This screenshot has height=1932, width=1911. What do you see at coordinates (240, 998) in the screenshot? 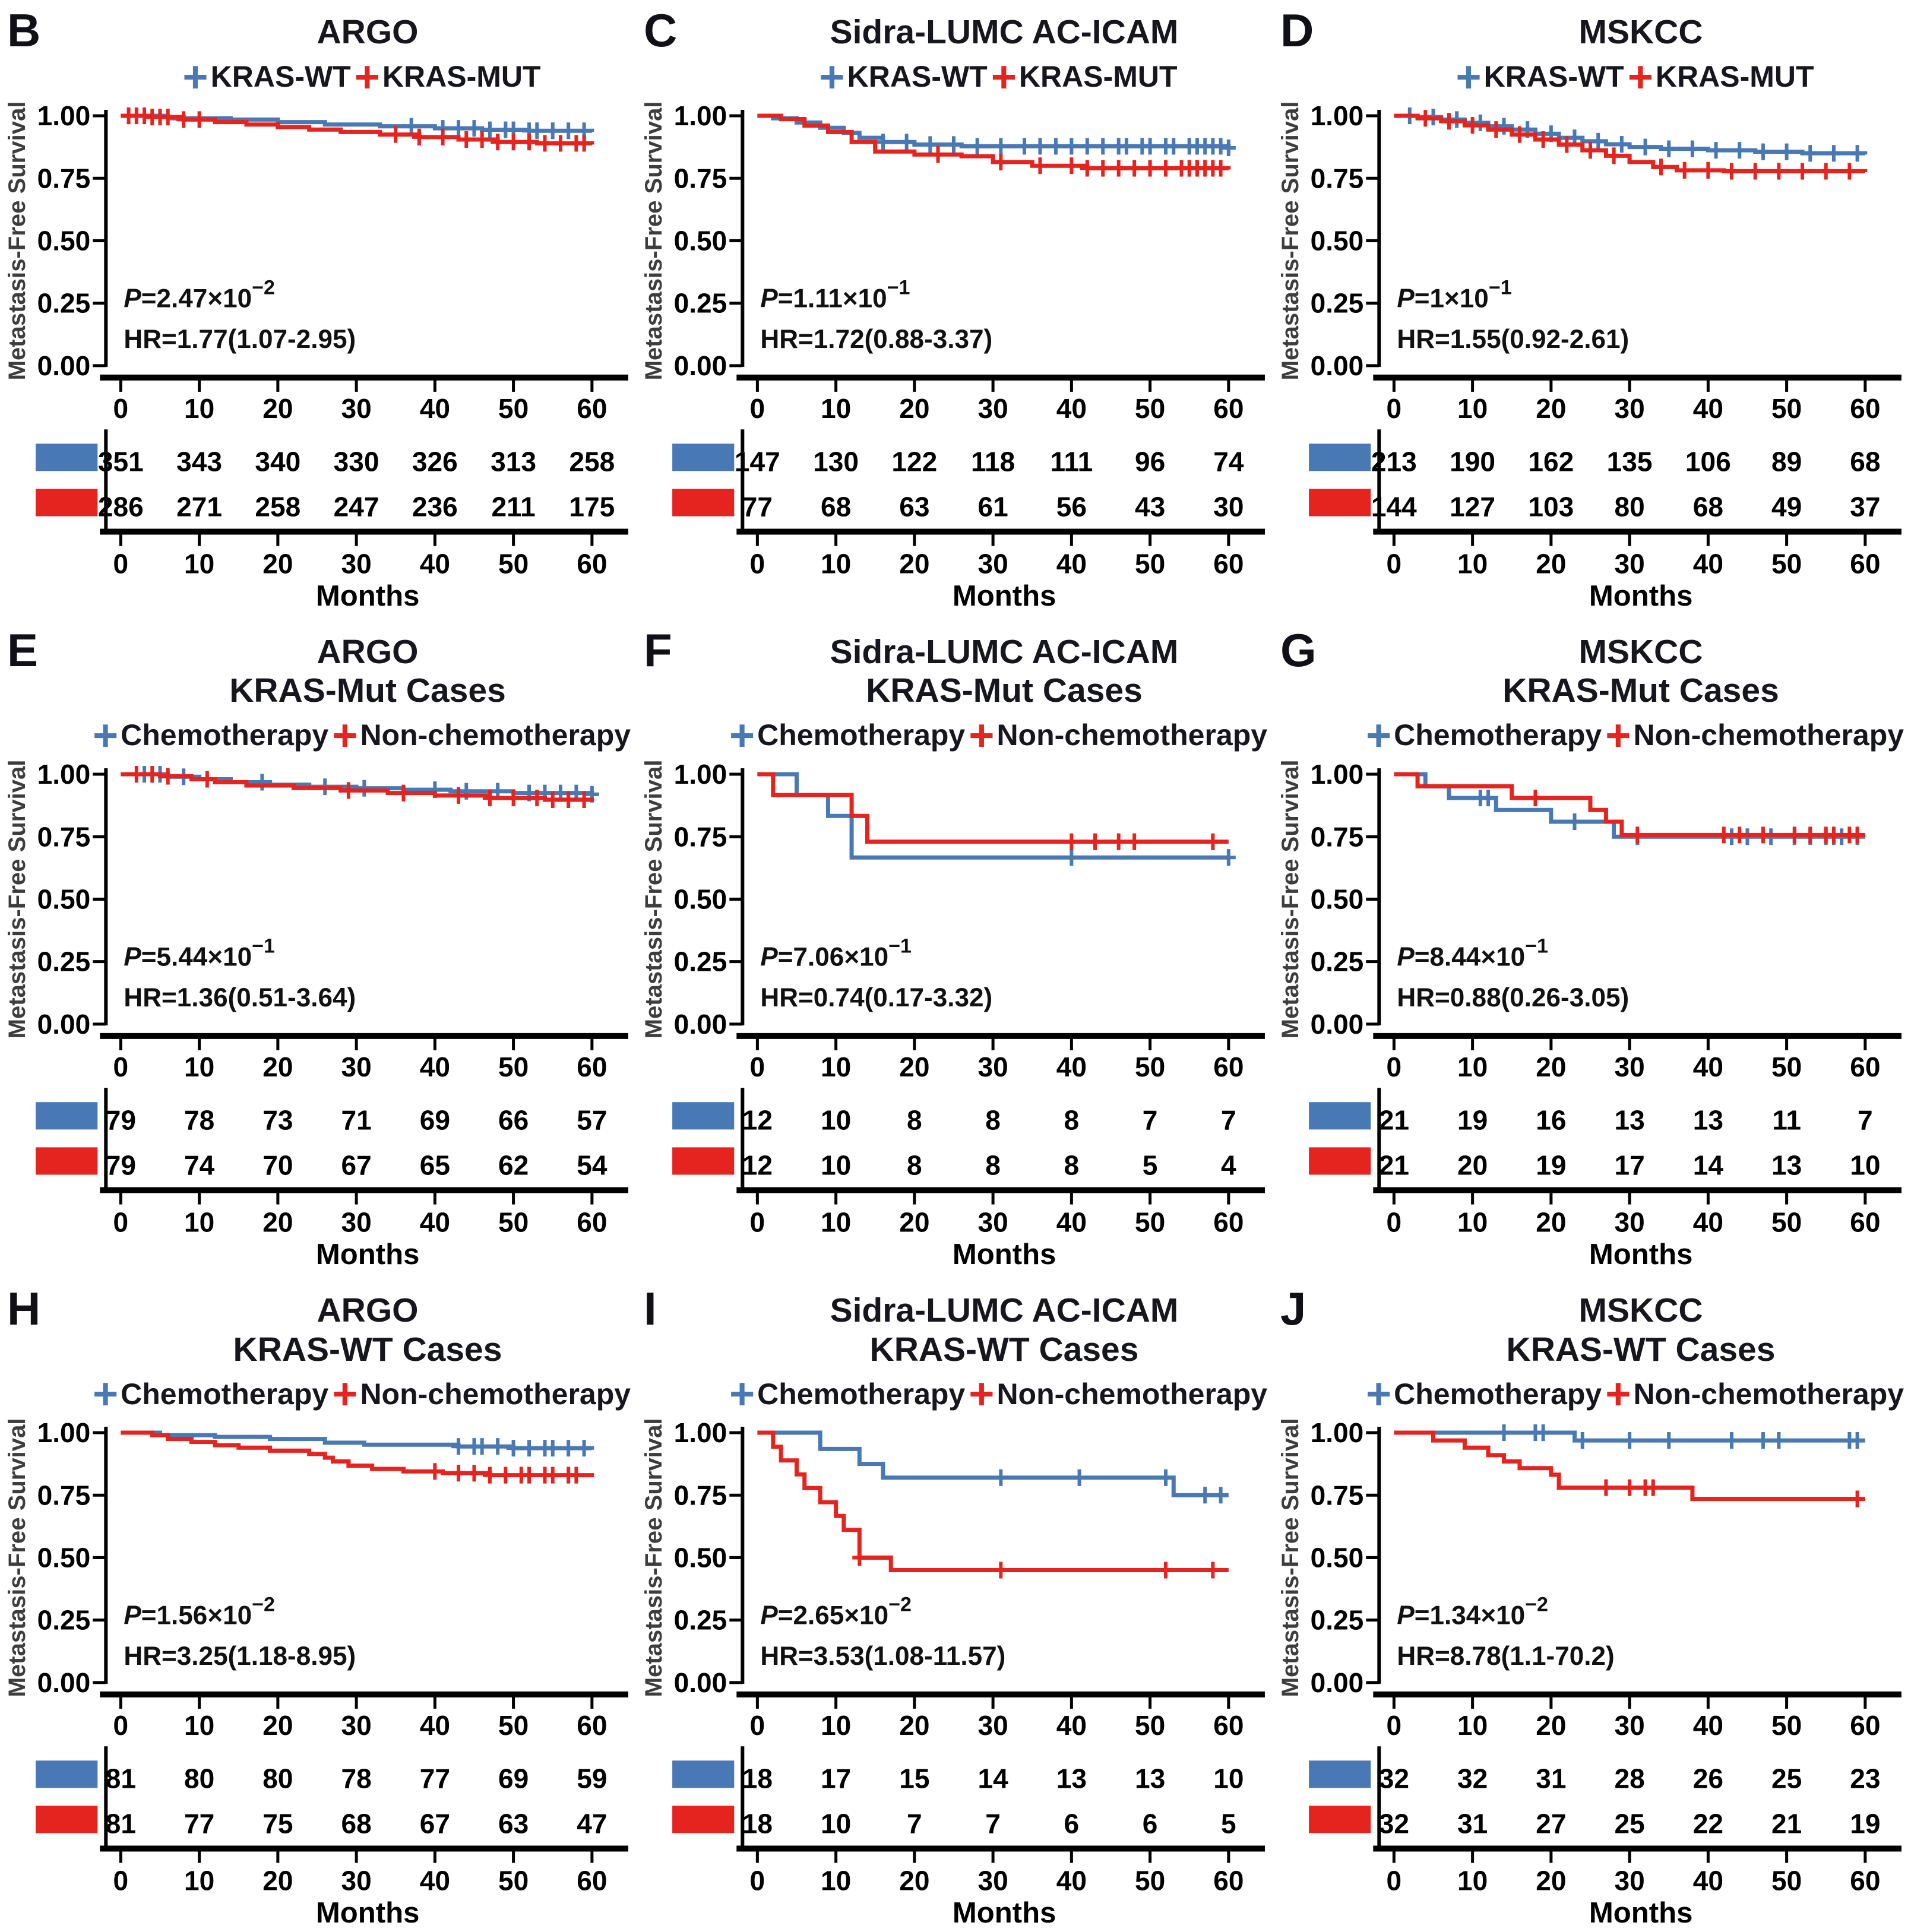
I see `hr-text: HR=1.36(0.51-3.64)` at bounding box center [240, 998].